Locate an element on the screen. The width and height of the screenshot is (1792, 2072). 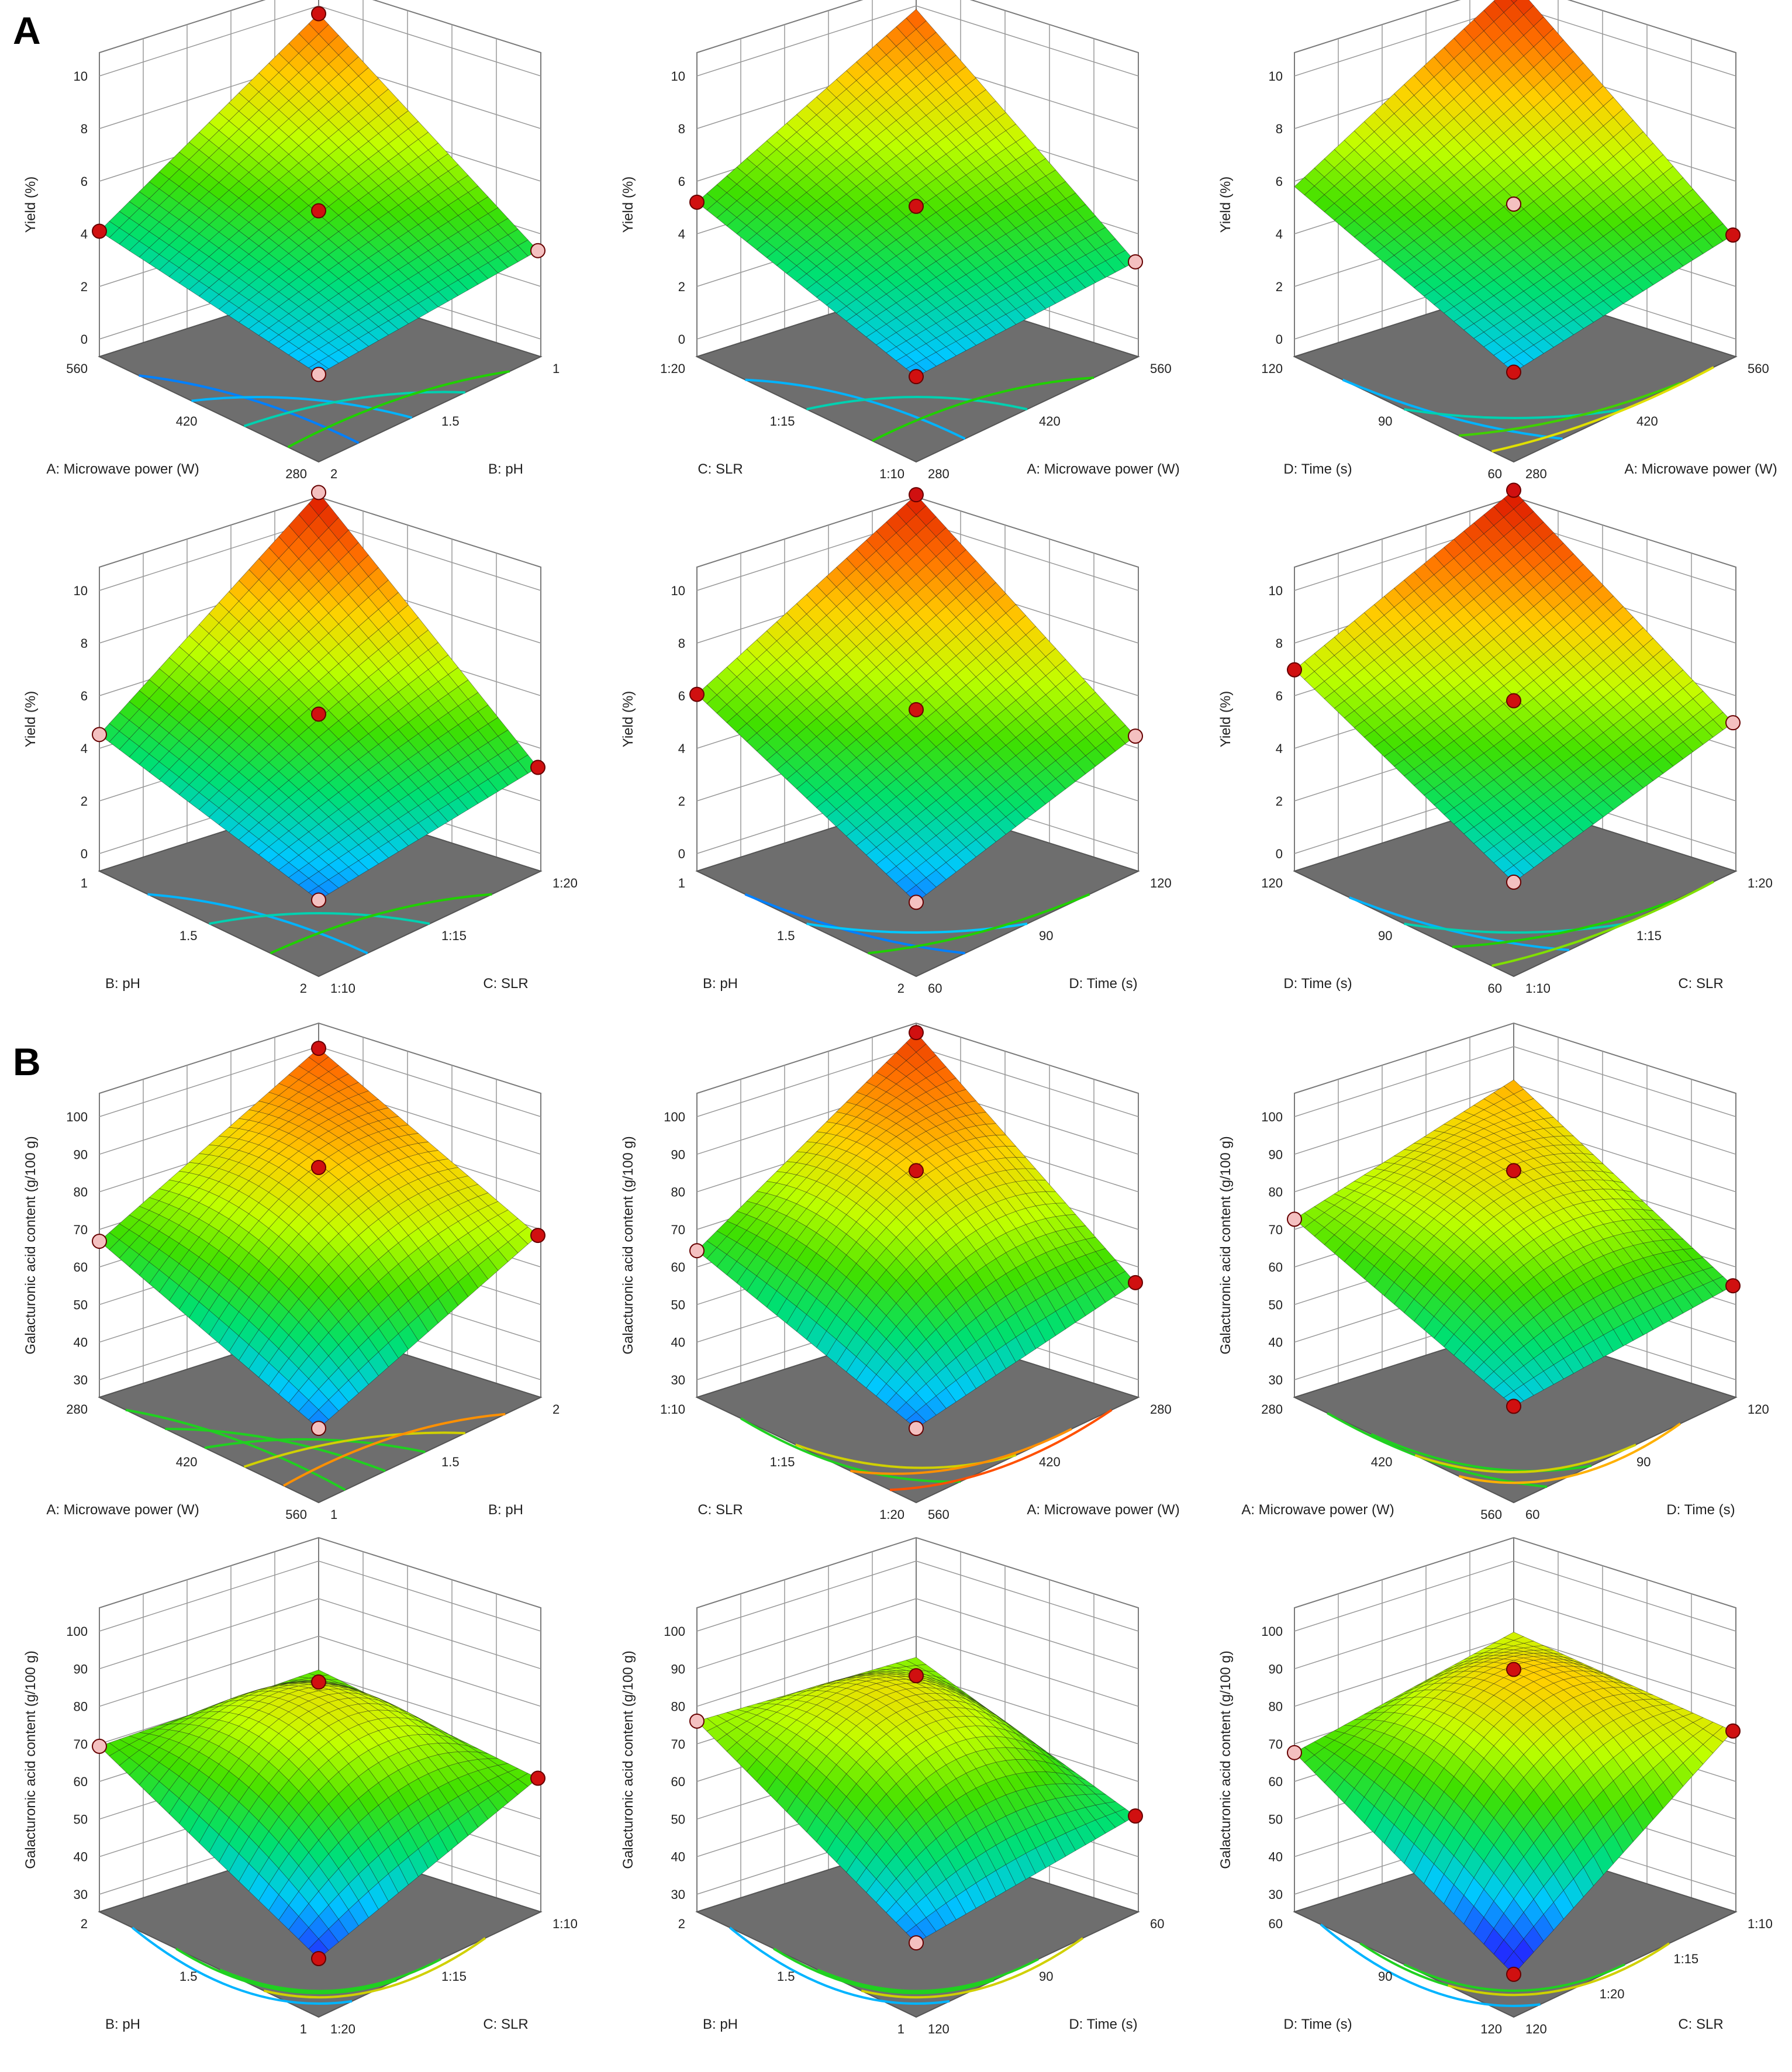
box-outline is located at coordinates (917, 178).